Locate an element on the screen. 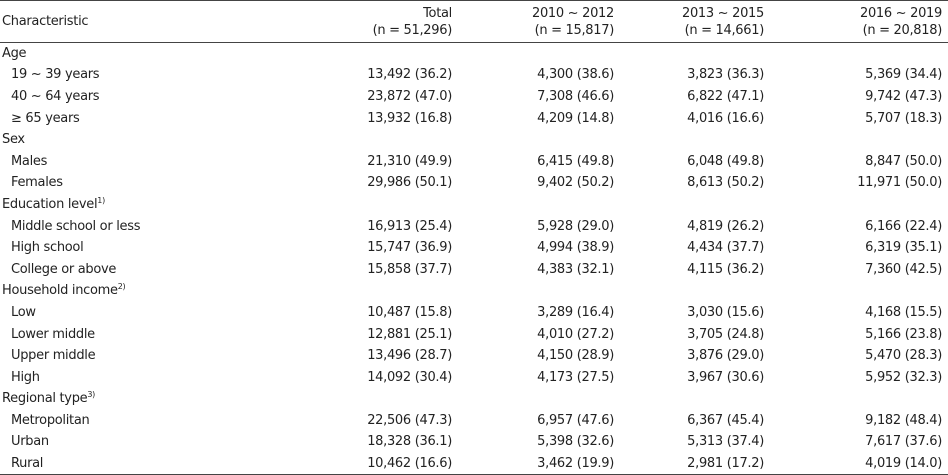 Image resolution: width=948 pixels, height=475 pixels. cell-total: 15,747 (36.9) is located at coordinates (409, 248).